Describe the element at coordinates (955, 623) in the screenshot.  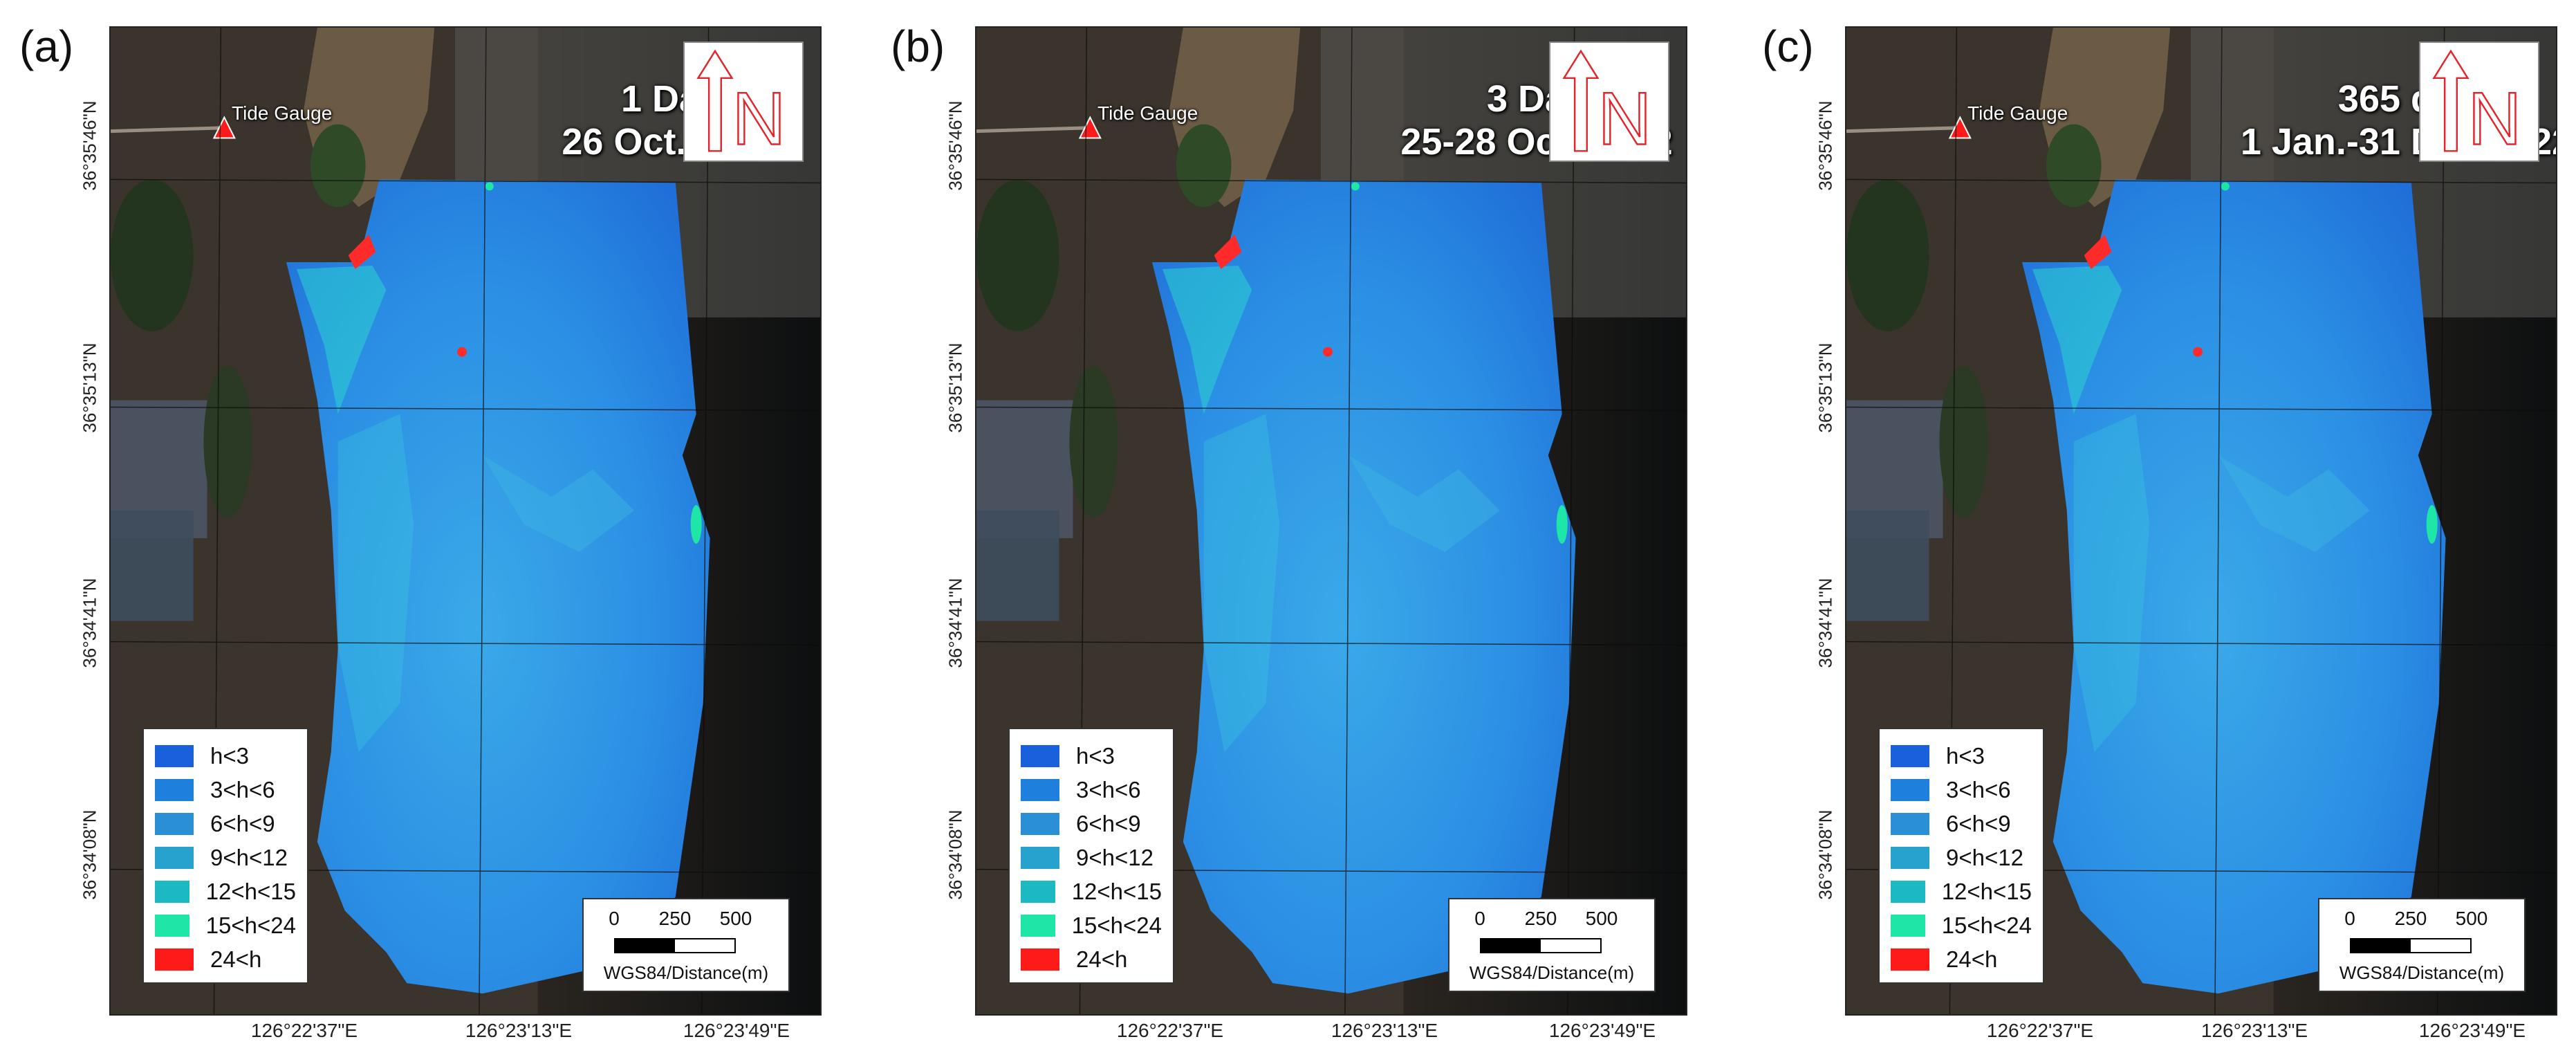
I see `lat-label: 36°34'41"N` at that location.